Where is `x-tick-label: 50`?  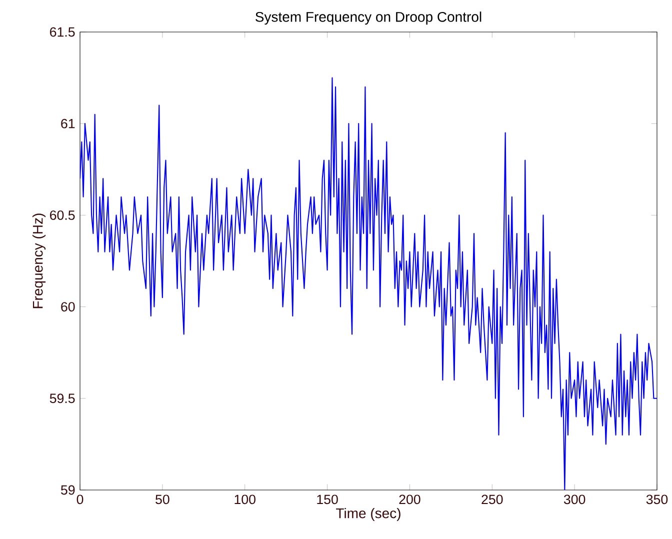
x-tick-label: 50 is located at coordinates (163, 499).